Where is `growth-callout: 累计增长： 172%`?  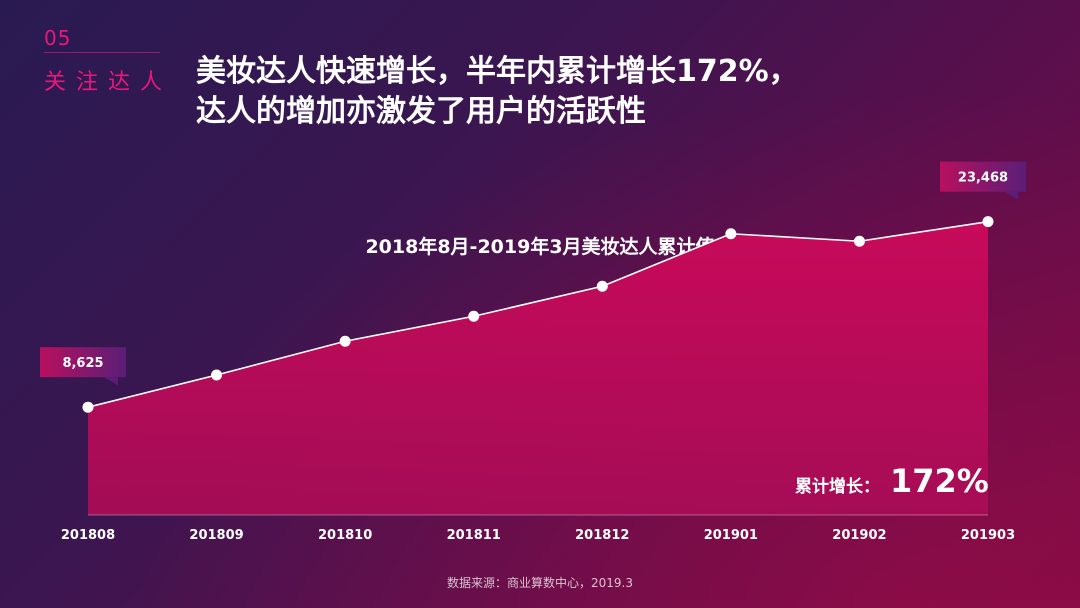 growth-callout: 累计增长： 172% is located at coordinates (892, 481).